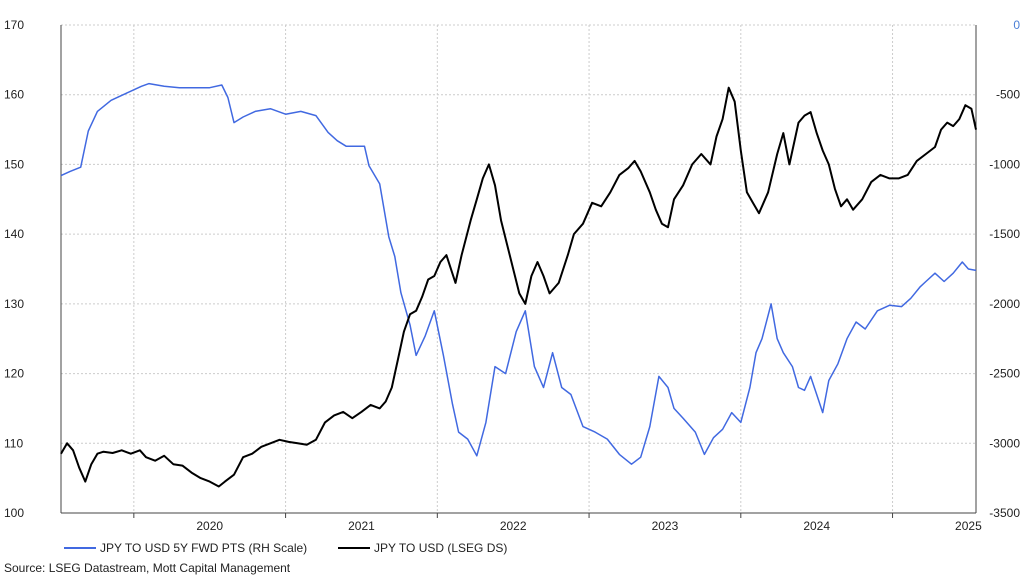 The height and width of the screenshot is (582, 1026). Describe the element at coordinates (14, 164) in the screenshot. I see `y-left-tick-label: 150` at that location.